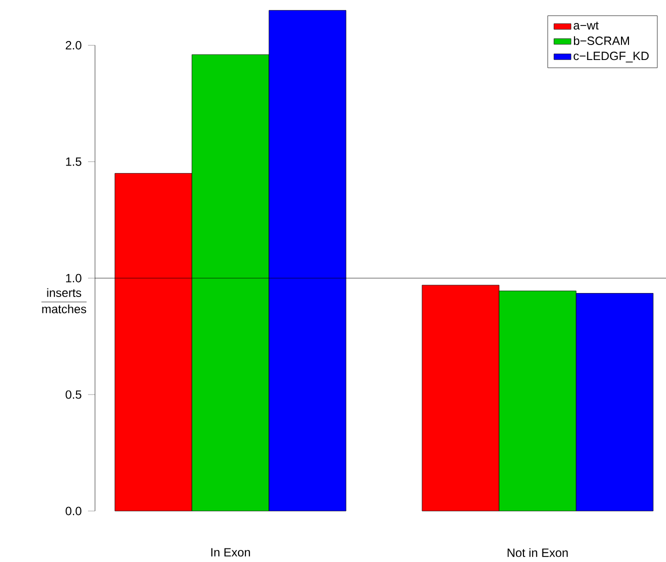 This screenshot has height=562, width=666. Describe the element at coordinates (74, 511) in the screenshot. I see `y-tick-label: 0.0` at that location.